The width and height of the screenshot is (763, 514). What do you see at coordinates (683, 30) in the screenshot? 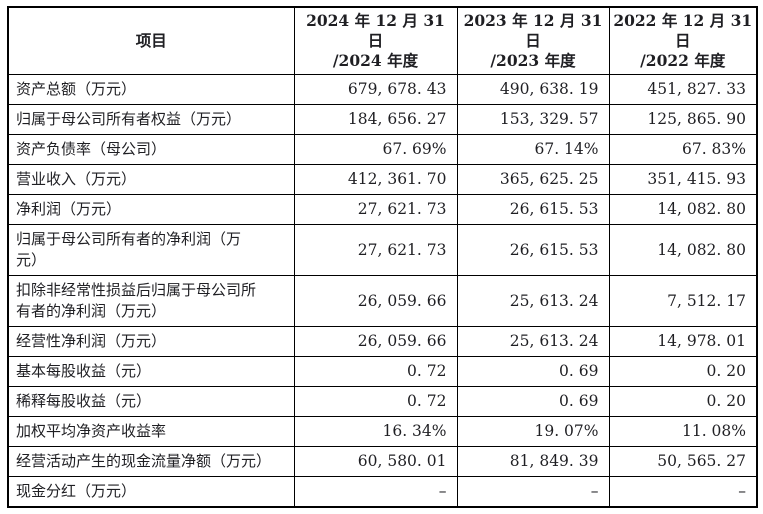
I see `header-2022-date: 2022 年 12 月 31 日` at bounding box center [683, 30].